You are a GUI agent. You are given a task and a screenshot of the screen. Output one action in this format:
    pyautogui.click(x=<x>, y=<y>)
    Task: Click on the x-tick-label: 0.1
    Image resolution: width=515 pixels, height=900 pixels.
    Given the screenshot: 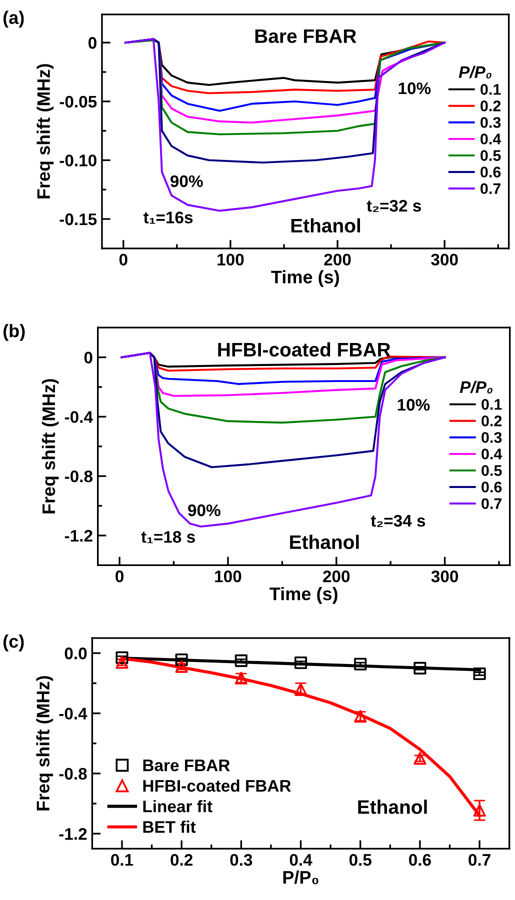 What is the action you would take?
    pyautogui.click(x=122, y=860)
    